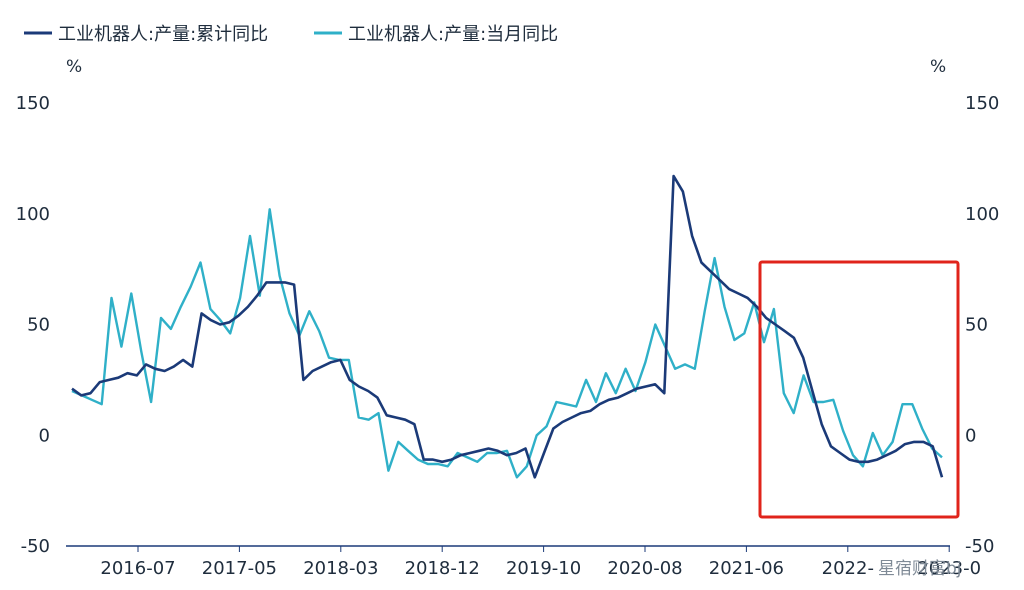 The height and width of the screenshot is (590, 1024). What do you see at coordinates (137, 568) in the screenshot?
I see `x-tick-label: 2016-07` at bounding box center [137, 568].